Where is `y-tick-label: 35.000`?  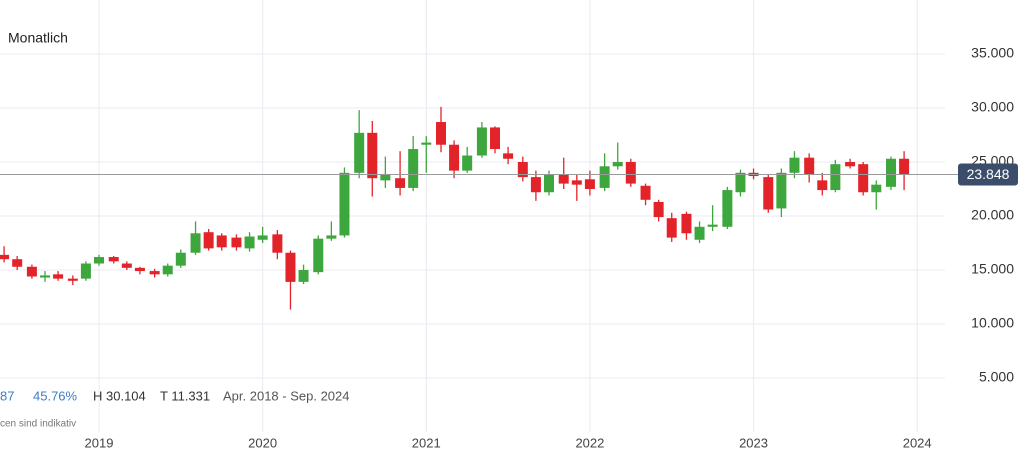 y-tick-label: 35.000 is located at coordinates (992, 53).